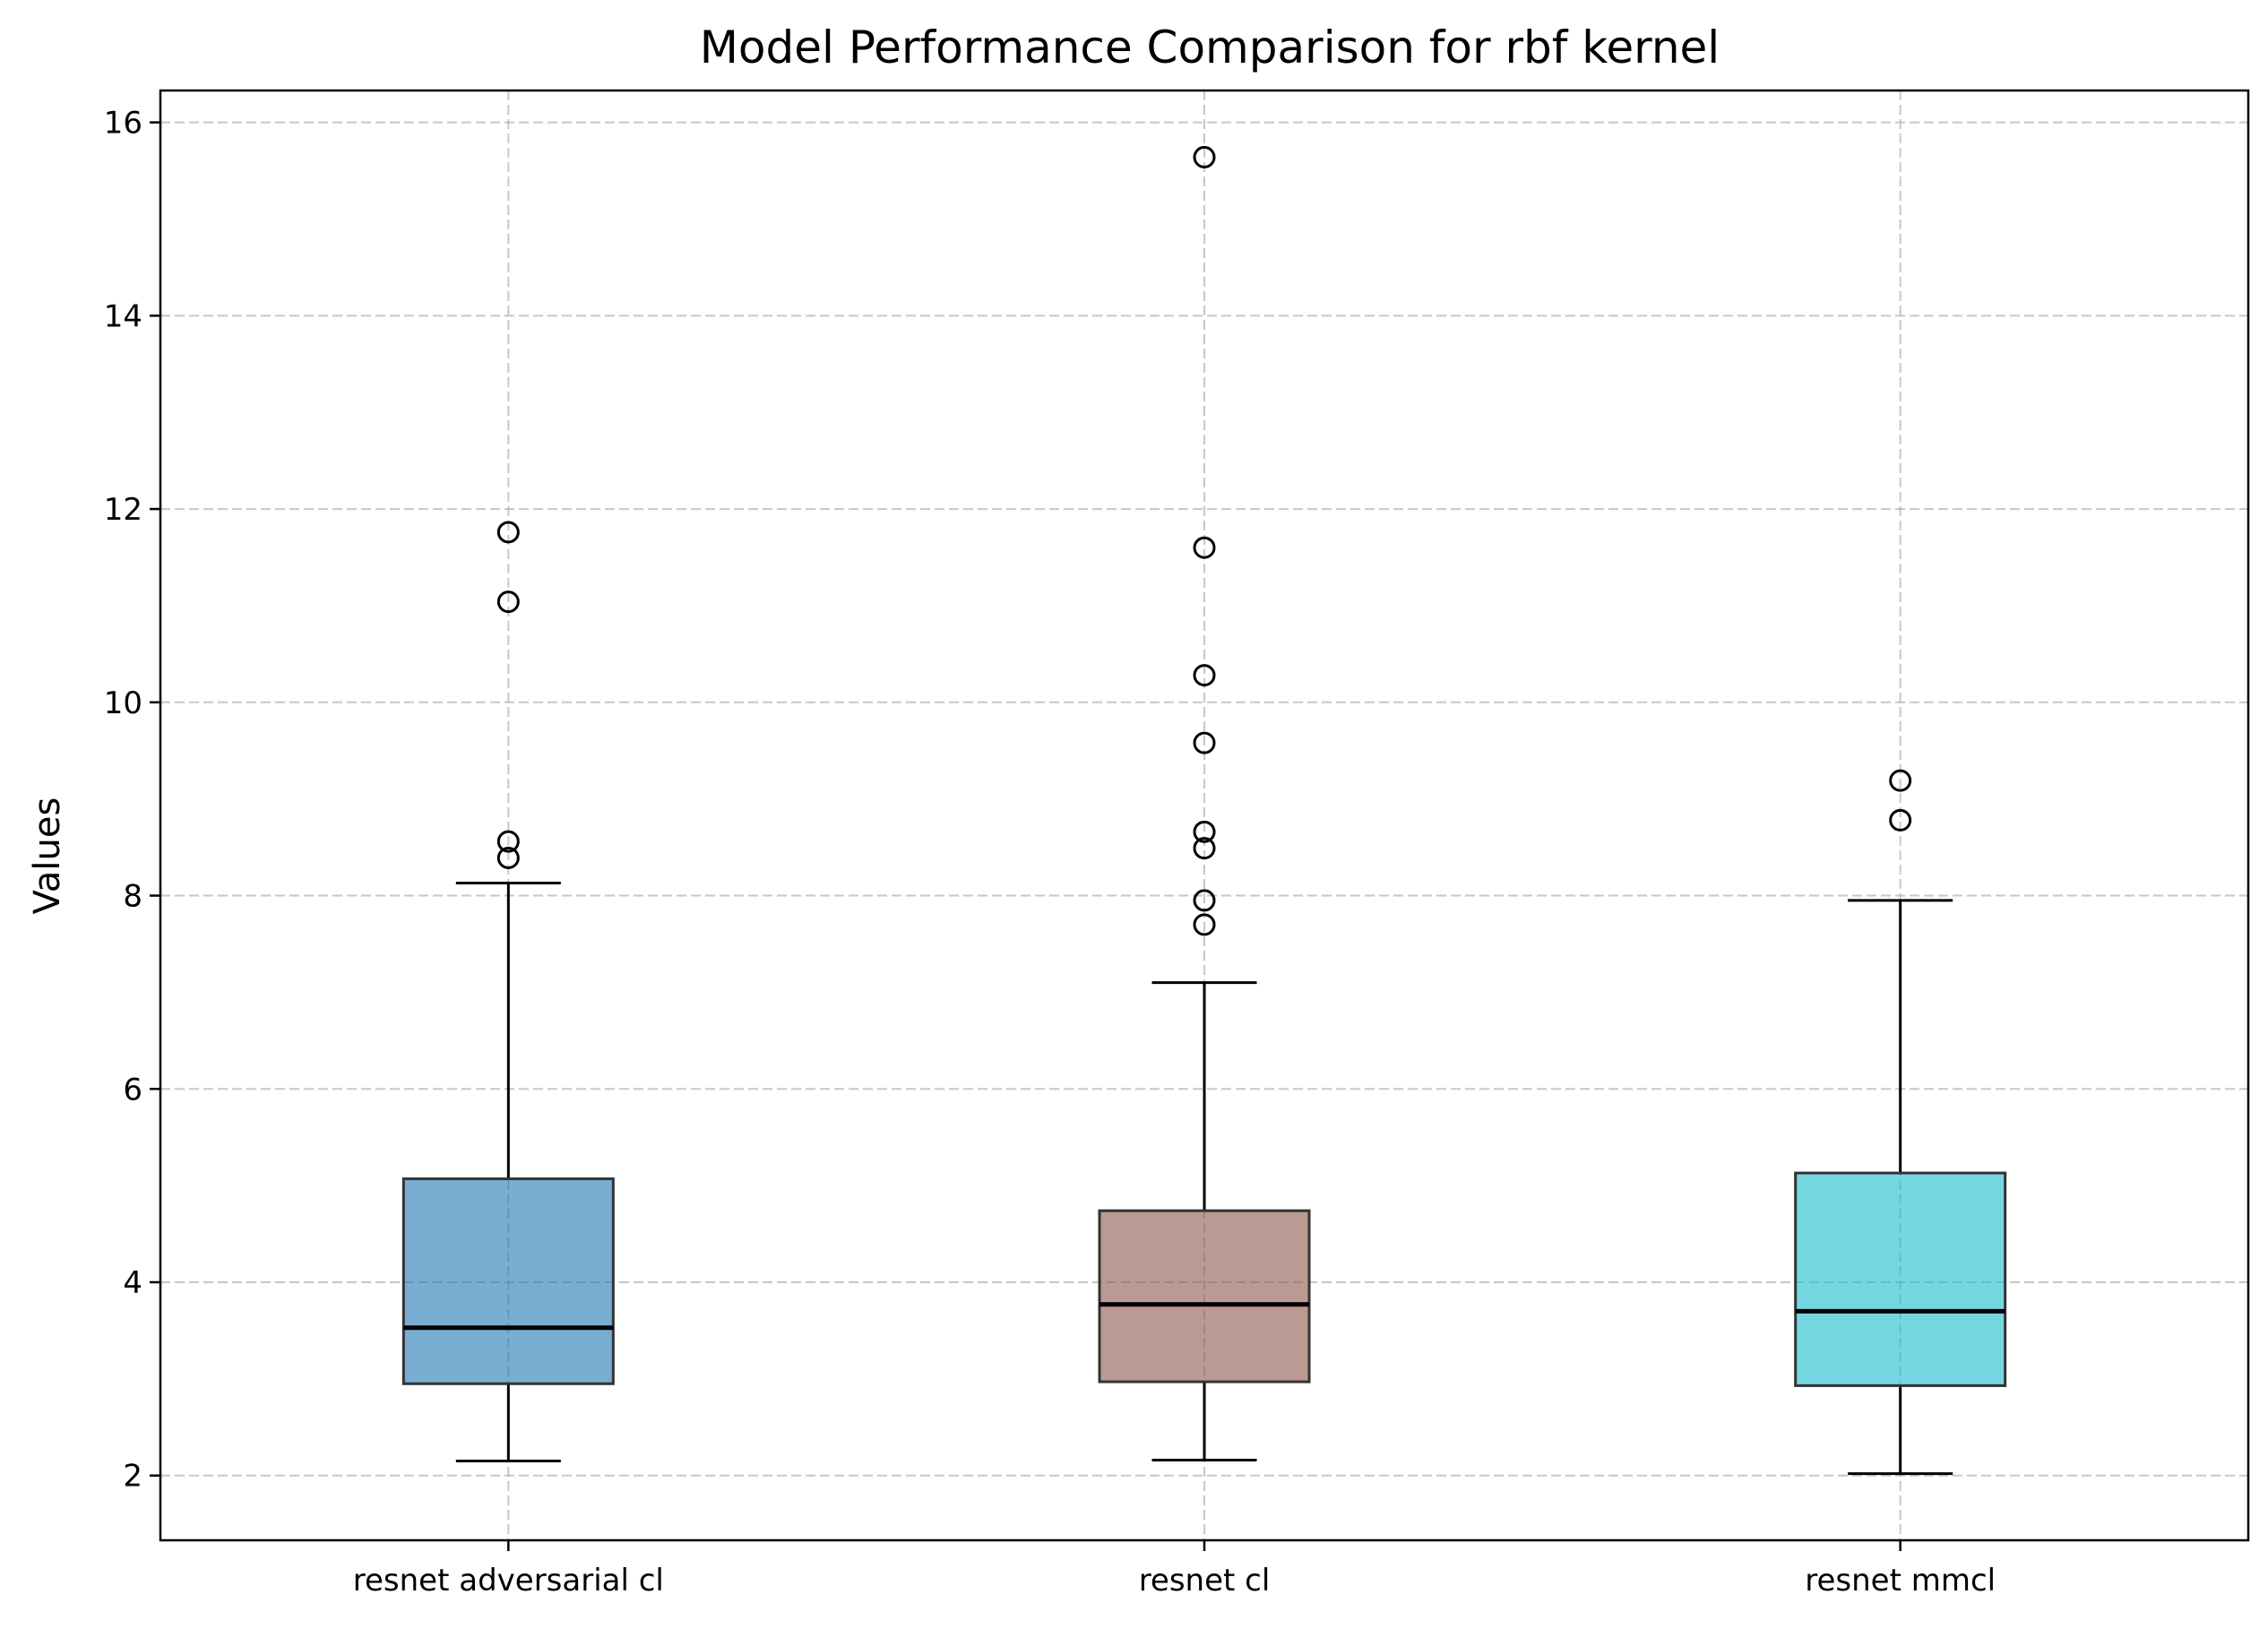  What do you see at coordinates (508, 1581) in the screenshot?
I see `x-tick-label: resnet adversarial cl` at bounding box center [508, 1581].